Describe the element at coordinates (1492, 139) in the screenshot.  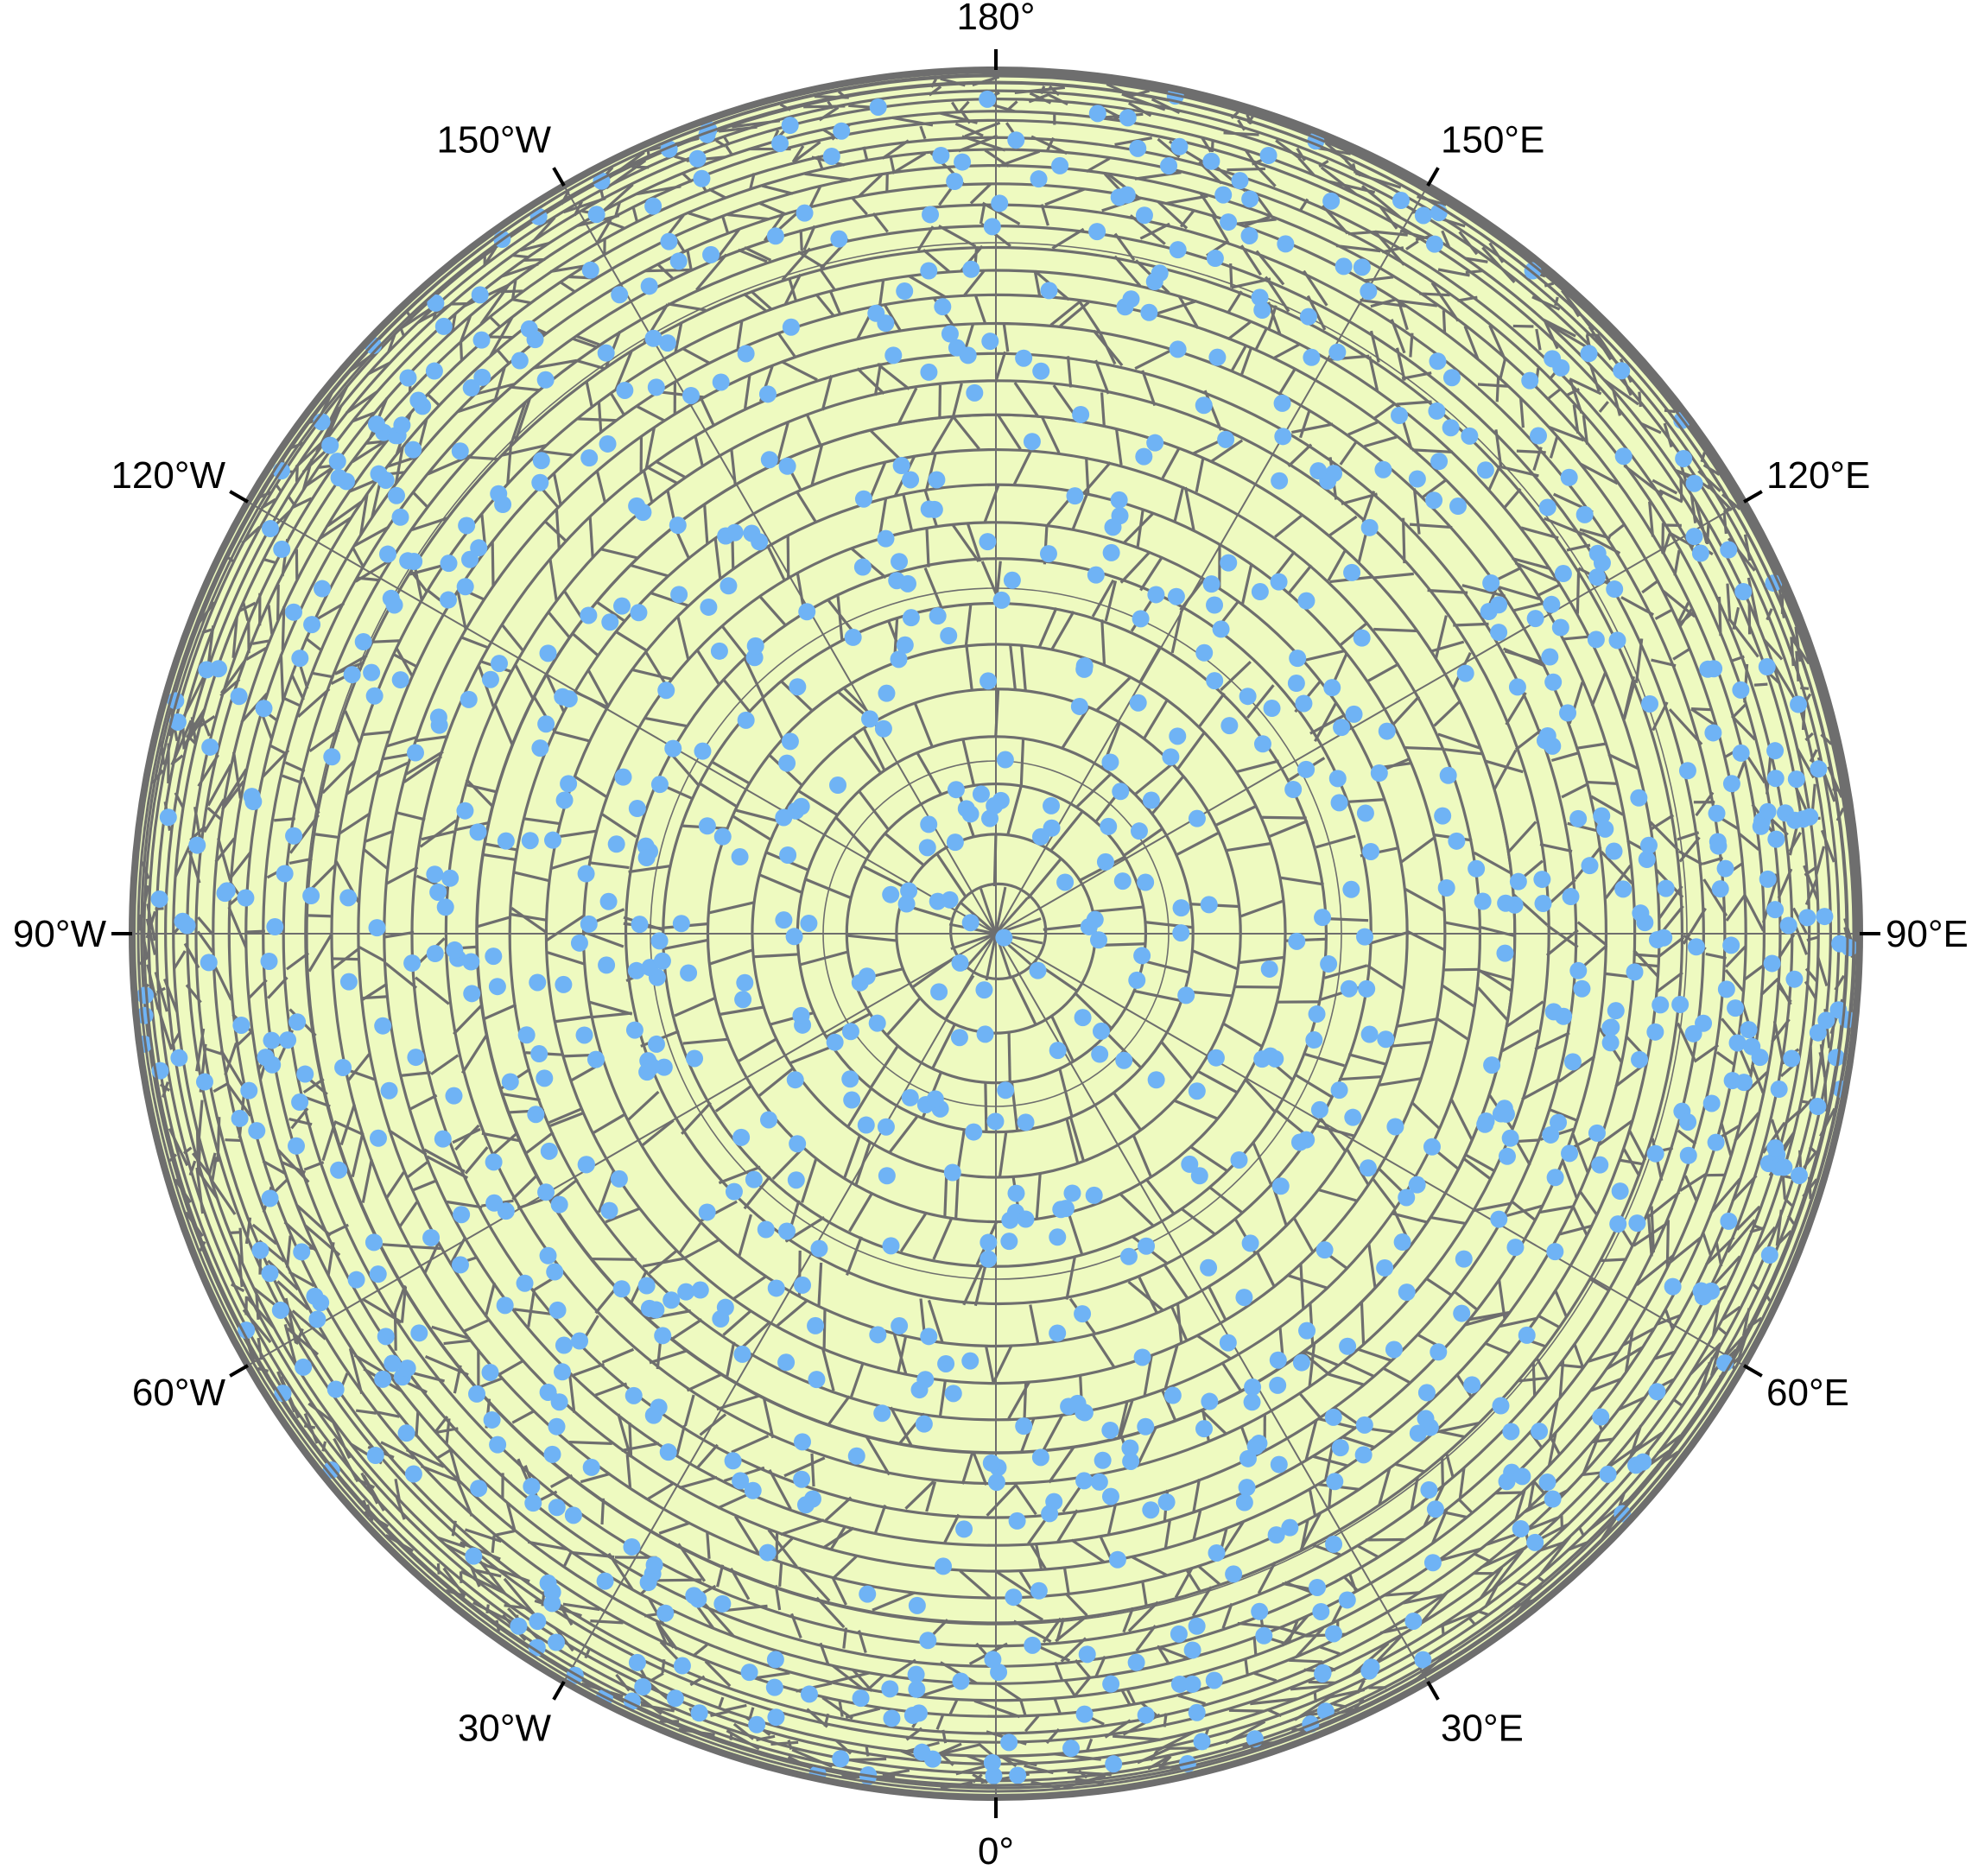
I see `longitude-label: 150°E` at that location.